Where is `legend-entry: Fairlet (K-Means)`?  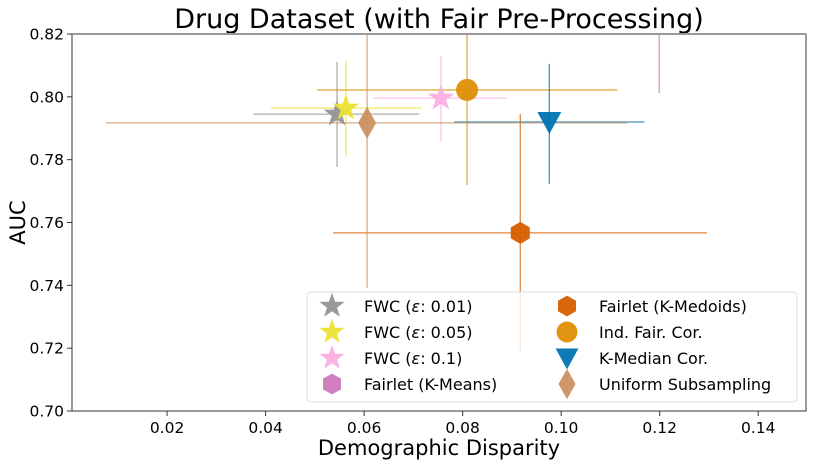
legend-entry: Fairlet (K-Means) is located at coordinates (410, 384).